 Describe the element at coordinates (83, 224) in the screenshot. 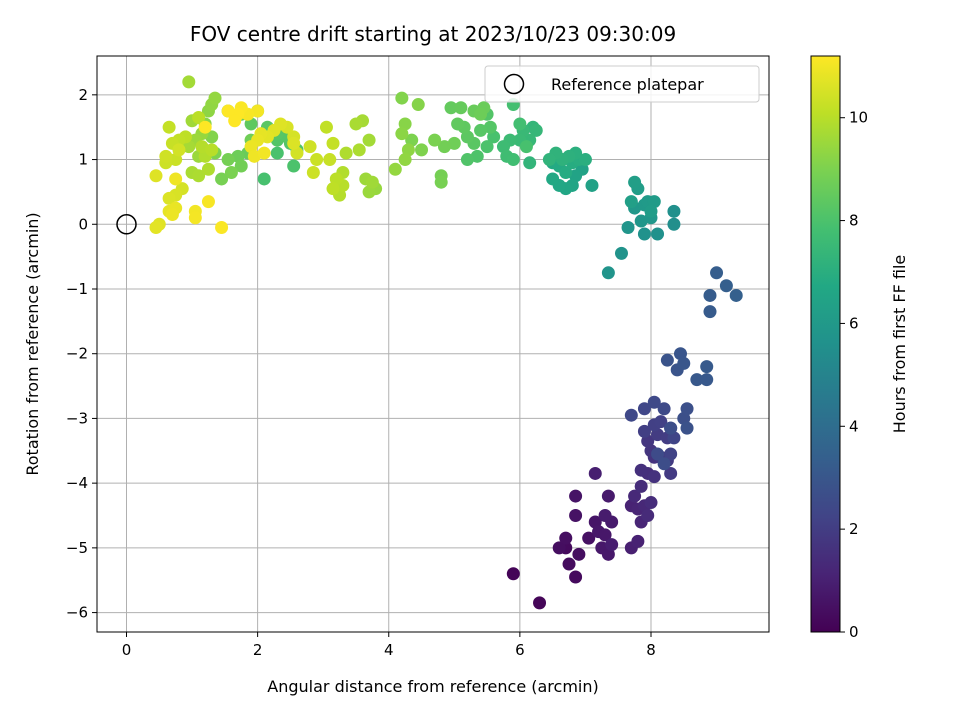

I see `y-tick-label: 0` at that location.